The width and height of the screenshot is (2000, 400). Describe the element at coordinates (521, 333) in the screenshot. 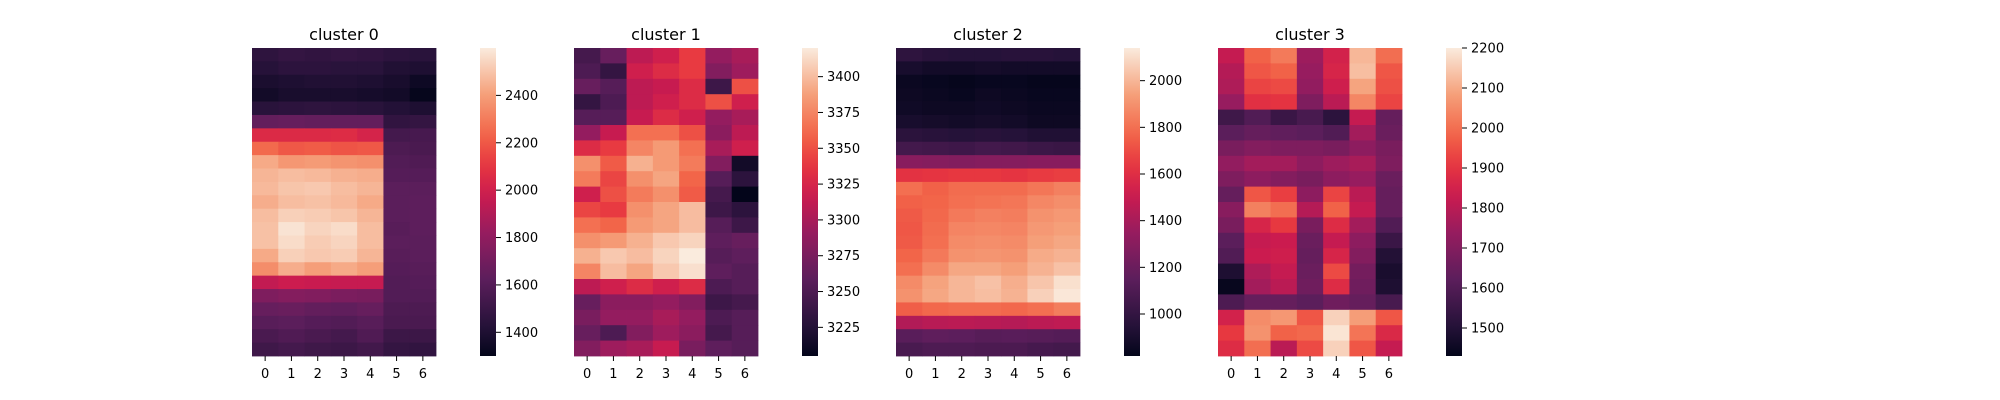

I see `colorbar-tick-label: 1400` at that location.